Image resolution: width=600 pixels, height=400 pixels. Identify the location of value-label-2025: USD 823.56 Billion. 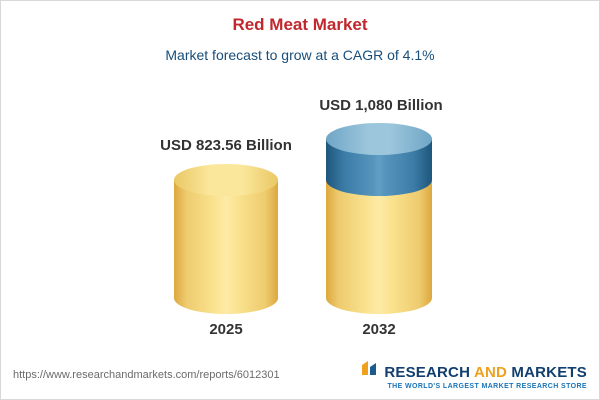
(226, 145).